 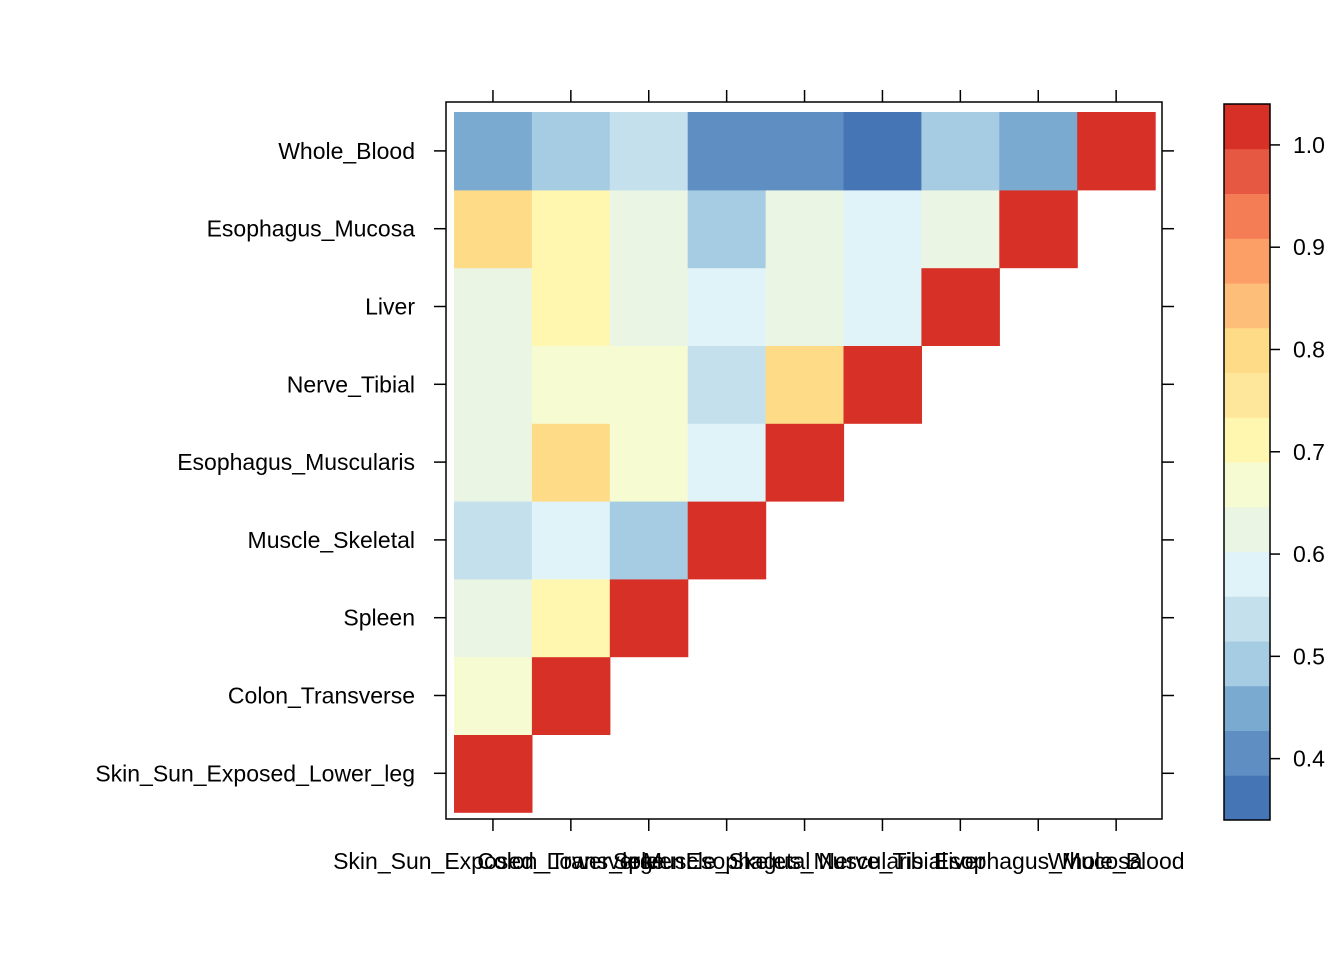 I want to click on heatmap-cell-Esophagus_Mucosa-Esophagus_Mucosa, so click(x=1038, y=229).